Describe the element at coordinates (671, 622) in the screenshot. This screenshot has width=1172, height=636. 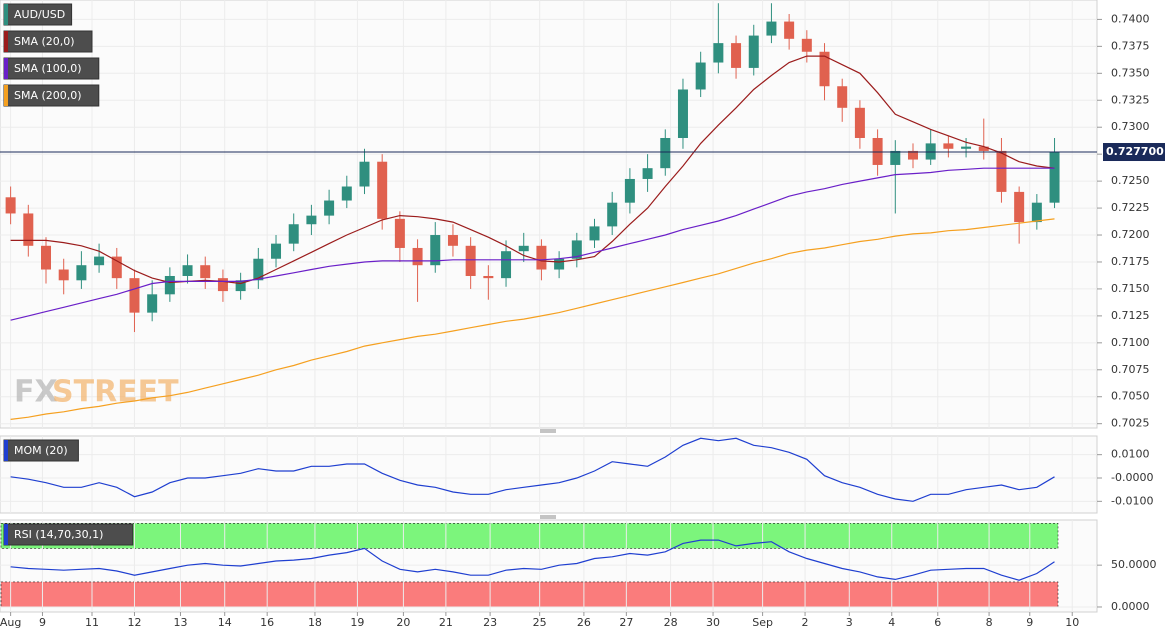
I see `x-tick-label: 28` at that location.